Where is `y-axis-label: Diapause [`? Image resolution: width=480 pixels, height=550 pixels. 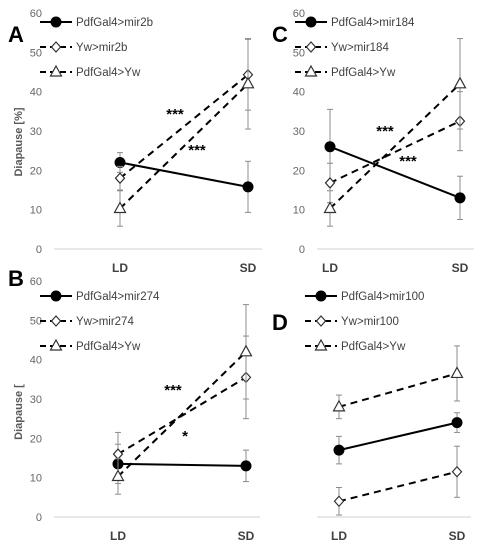
y-axis-label: Diapause [ is located at coordinates (19, 412).